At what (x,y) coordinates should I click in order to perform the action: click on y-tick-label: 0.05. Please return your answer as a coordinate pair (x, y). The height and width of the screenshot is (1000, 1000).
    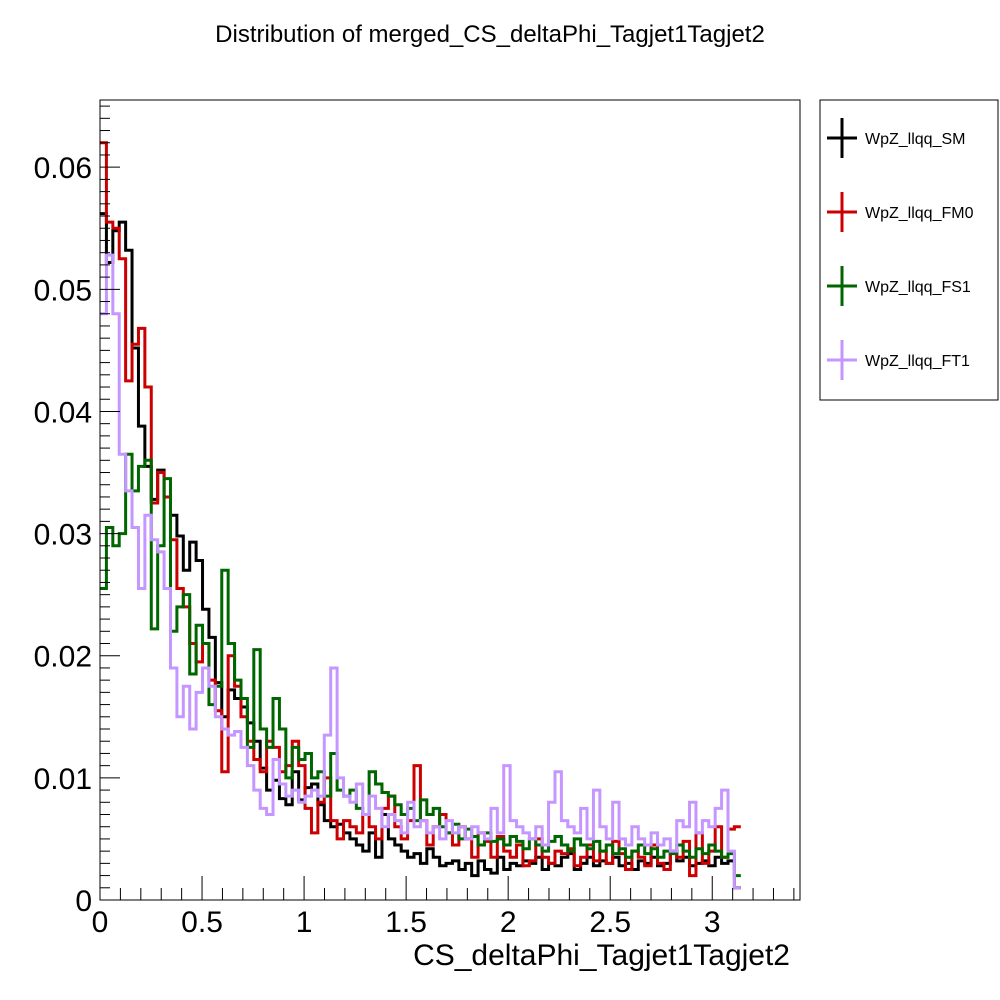
    Looking at the image, I should click on (63, 290).